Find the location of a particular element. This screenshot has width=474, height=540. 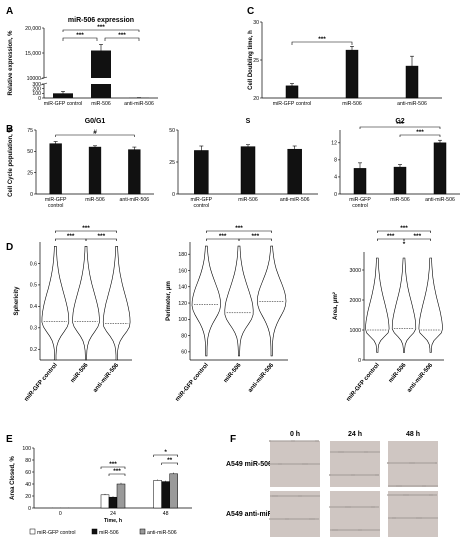

y-tick-label-d2: 180 is located at coordinates (182, 255).